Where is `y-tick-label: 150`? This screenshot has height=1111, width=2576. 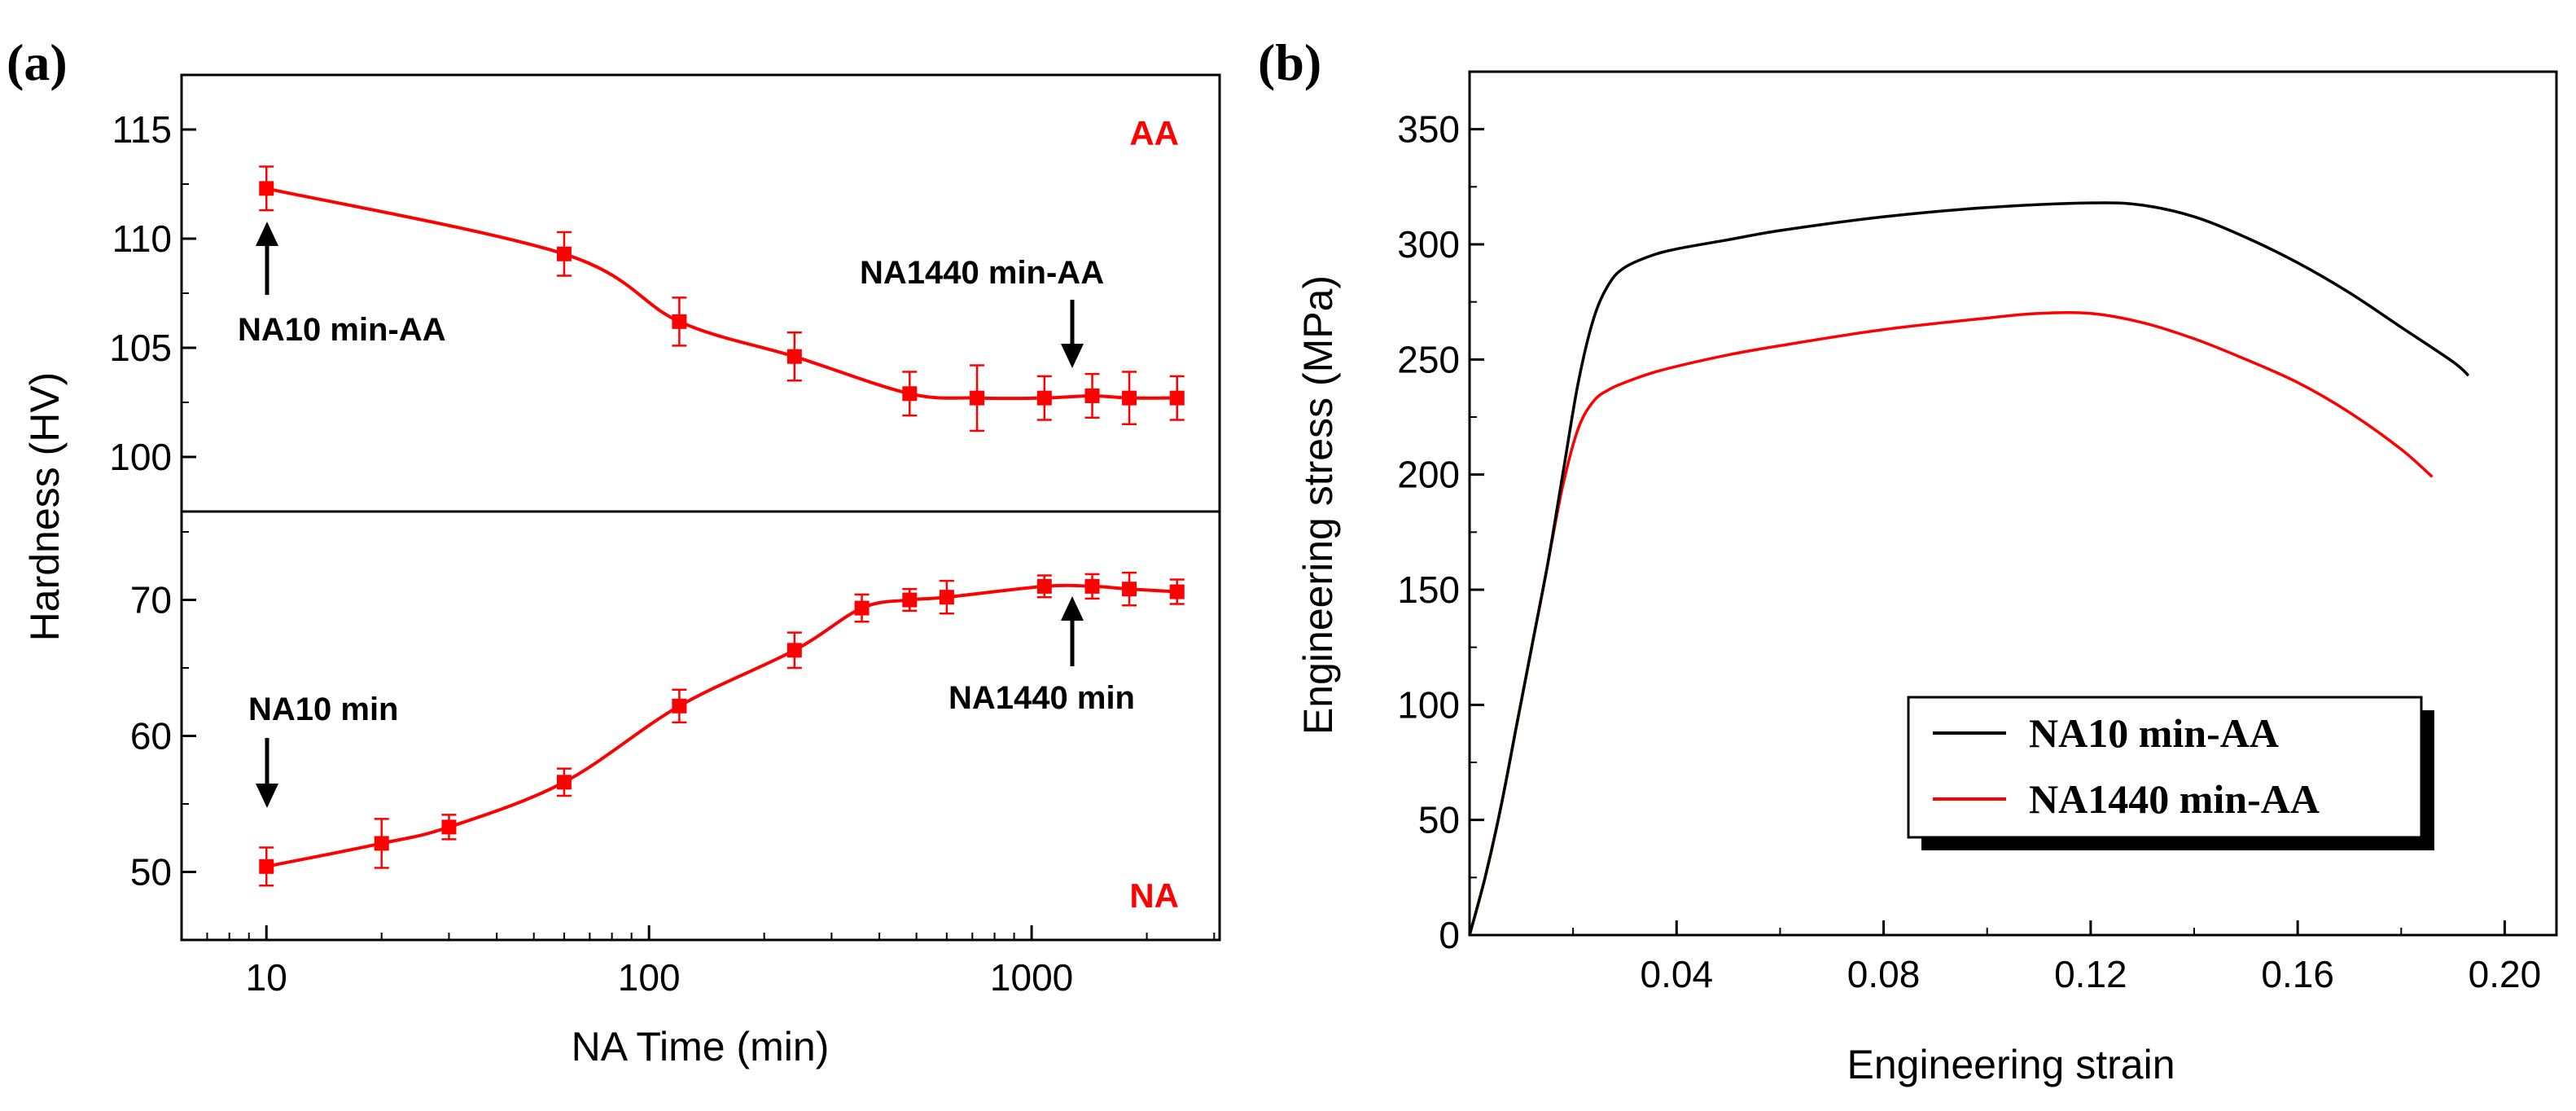
y-tick-label: 150 is located at coordinates (1428, 590).